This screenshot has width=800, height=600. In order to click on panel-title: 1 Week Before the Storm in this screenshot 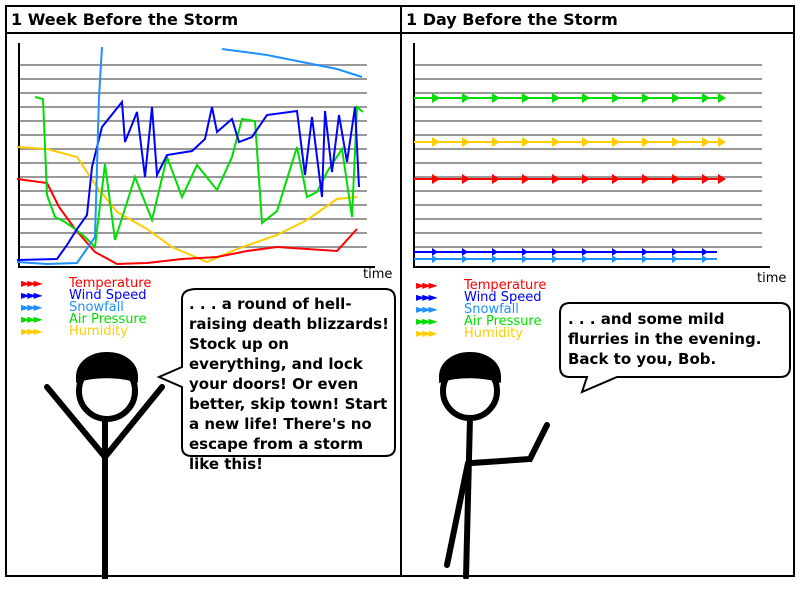, I will do `click(203, 20)`.